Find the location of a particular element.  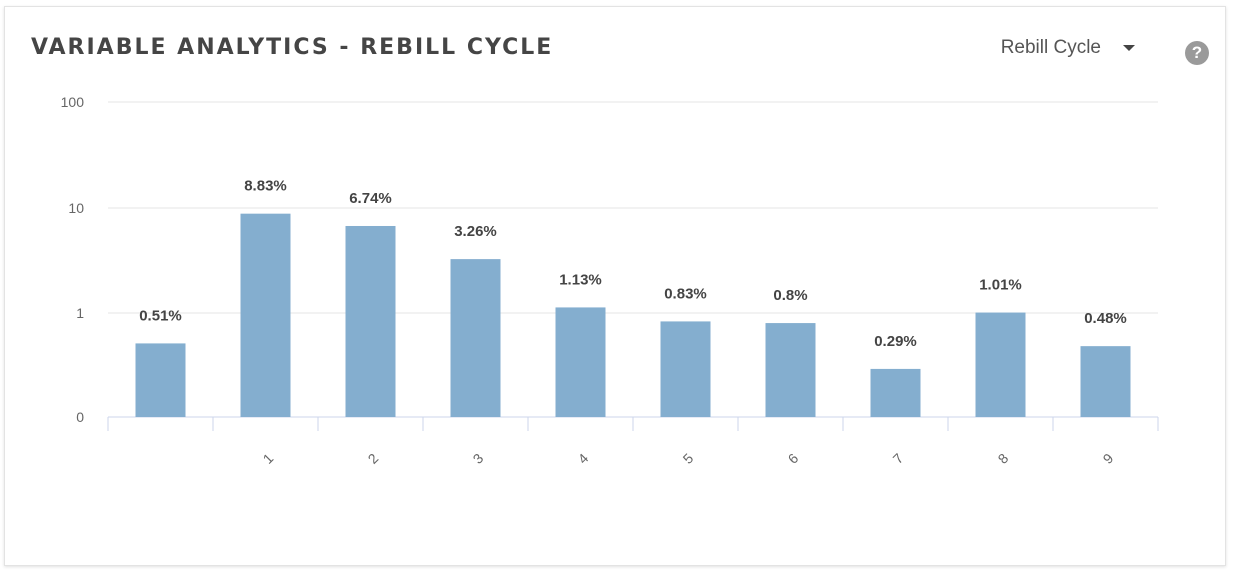

data-label: 1.01% is located at coordinates (1000, 285).